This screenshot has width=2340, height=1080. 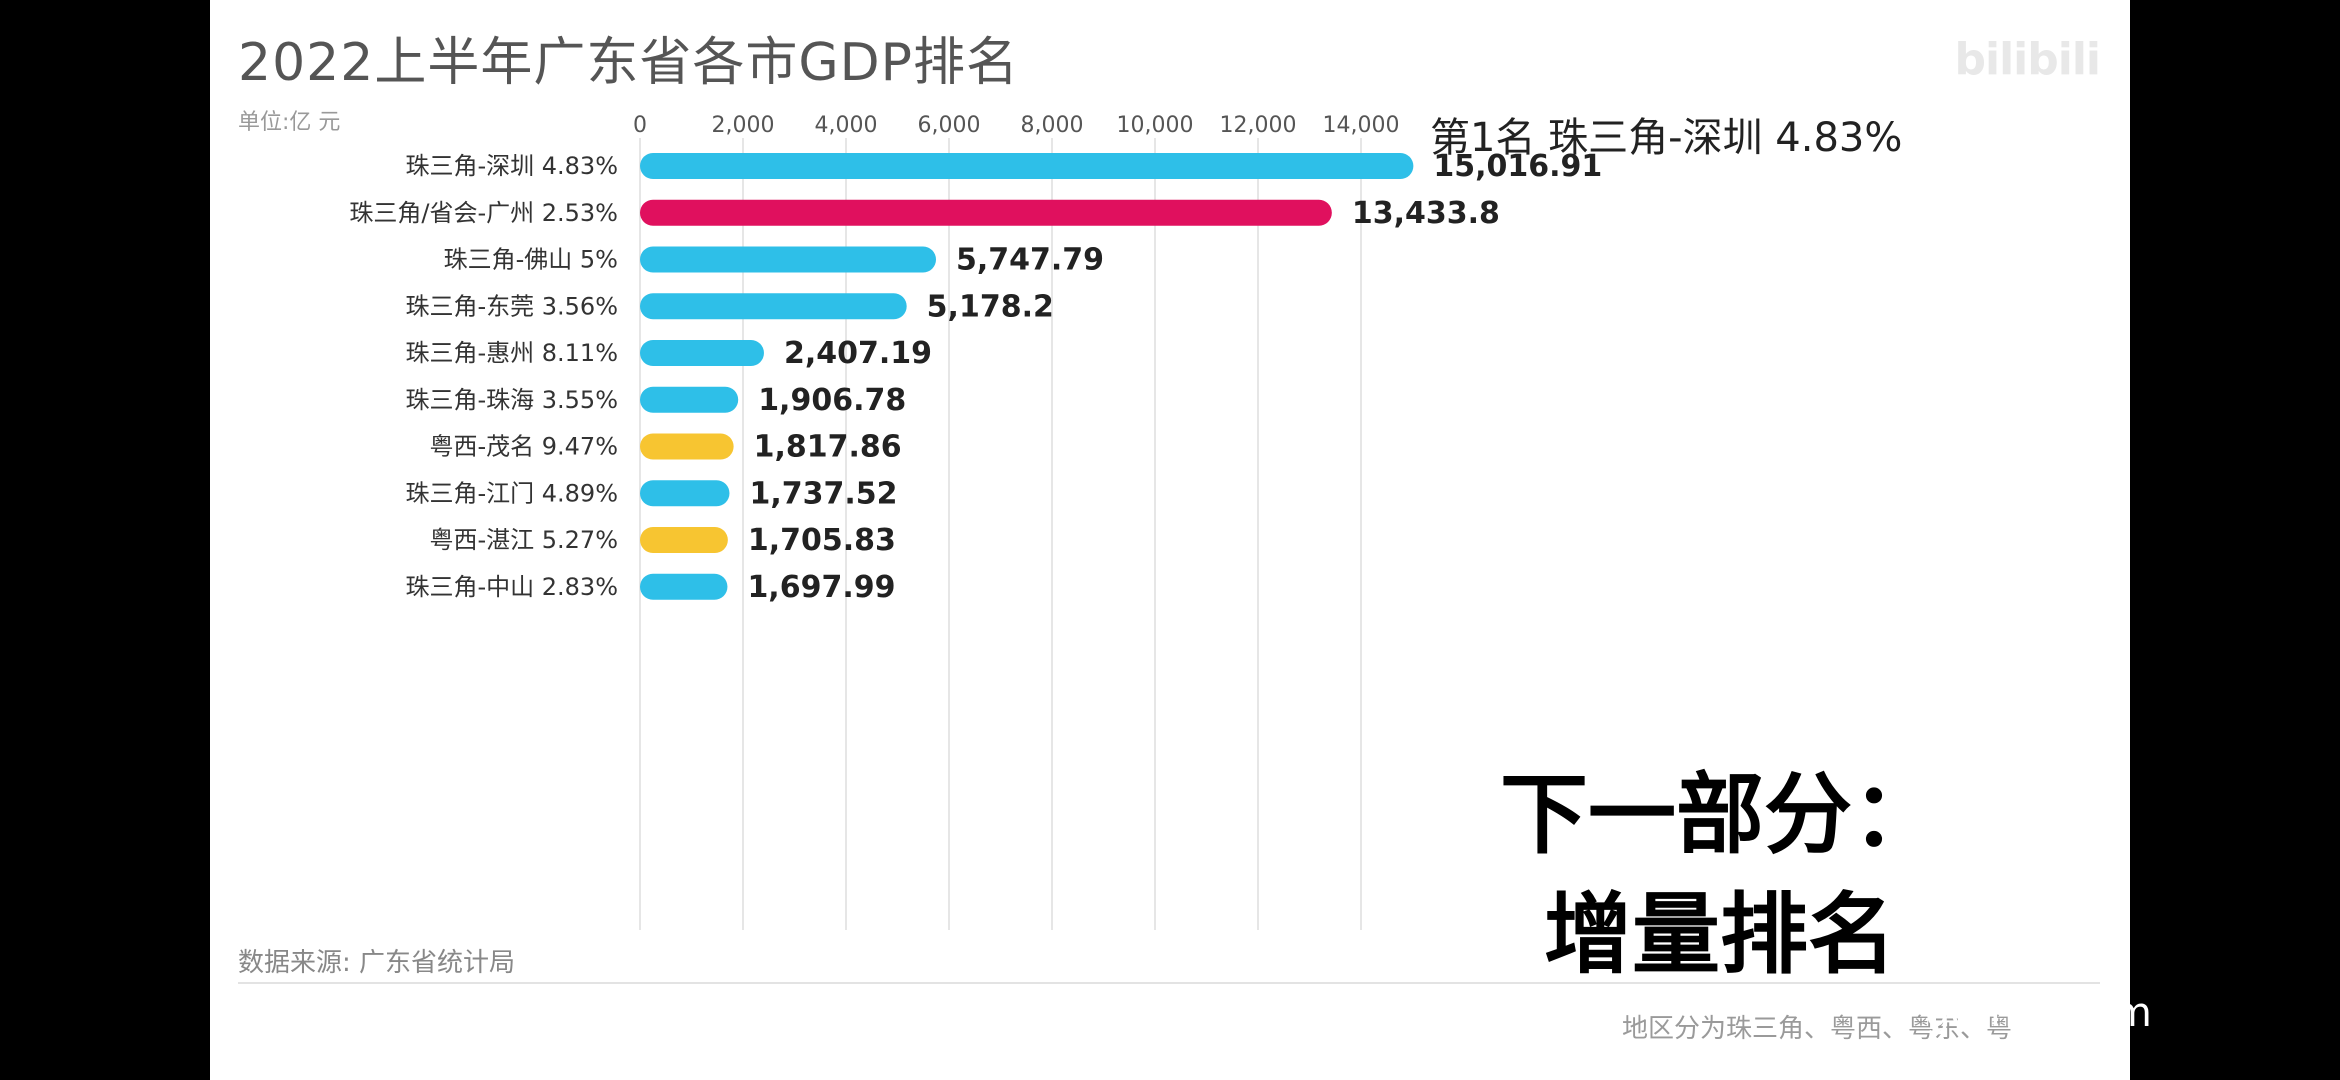 I want to click on x-tick-label: 8,000, so click(x=1052, y=125).